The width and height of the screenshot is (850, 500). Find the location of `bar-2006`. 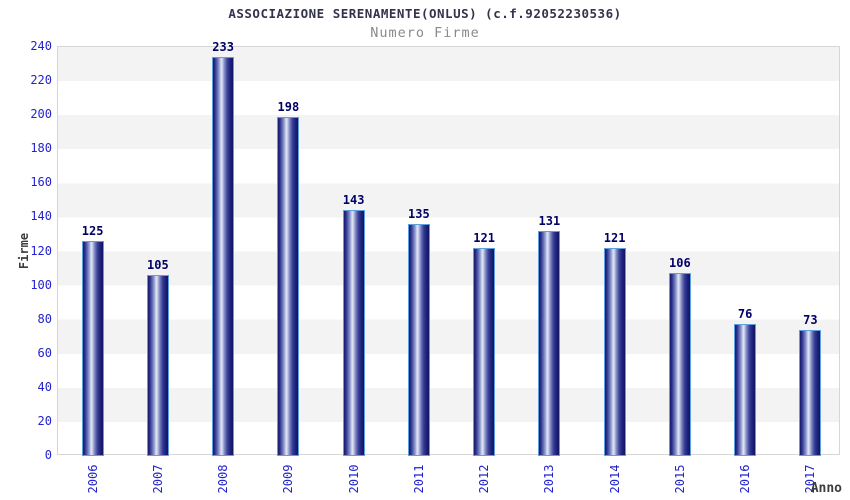

bar-2006 is located at coordinates (92, 348).